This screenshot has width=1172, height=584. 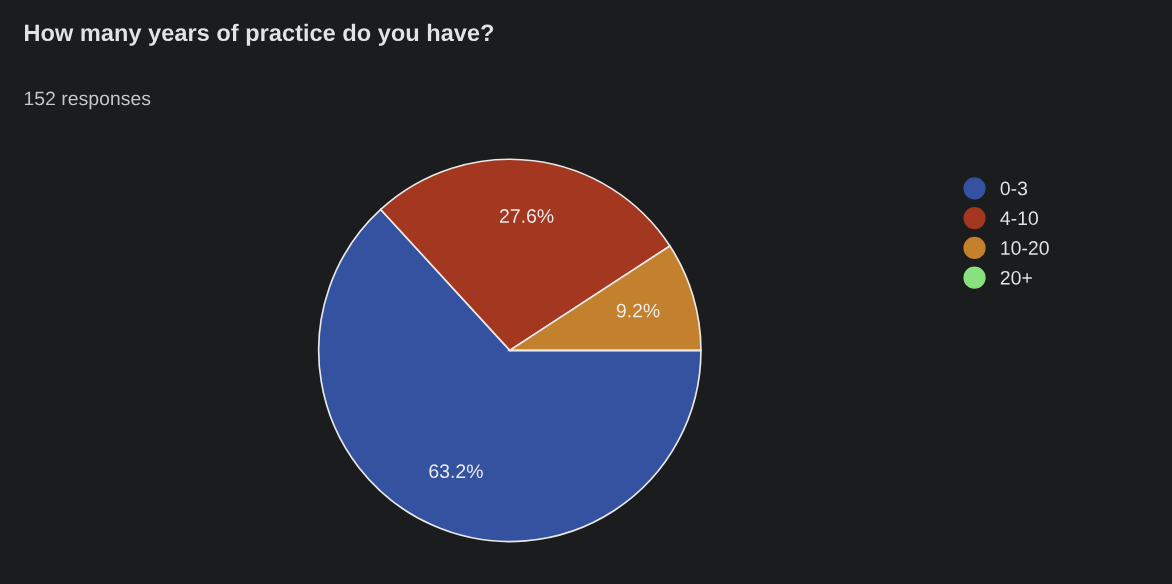 What do you see at coordinates (456, 471) in the screenshot?
I see `data-label: 63.2%` at bounding box center [456, 471].